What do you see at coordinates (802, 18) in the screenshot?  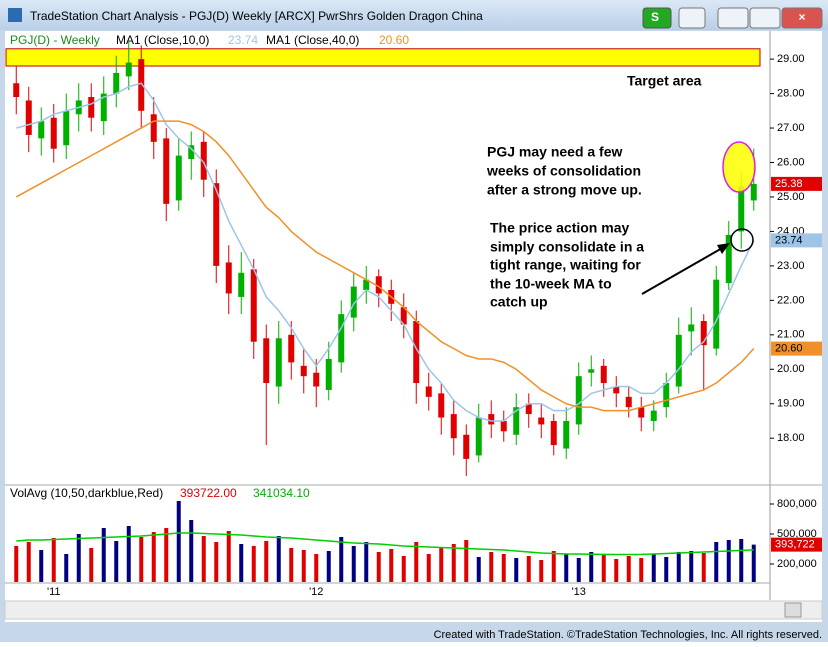 I see `close-button` at bounding box center [802, 18].